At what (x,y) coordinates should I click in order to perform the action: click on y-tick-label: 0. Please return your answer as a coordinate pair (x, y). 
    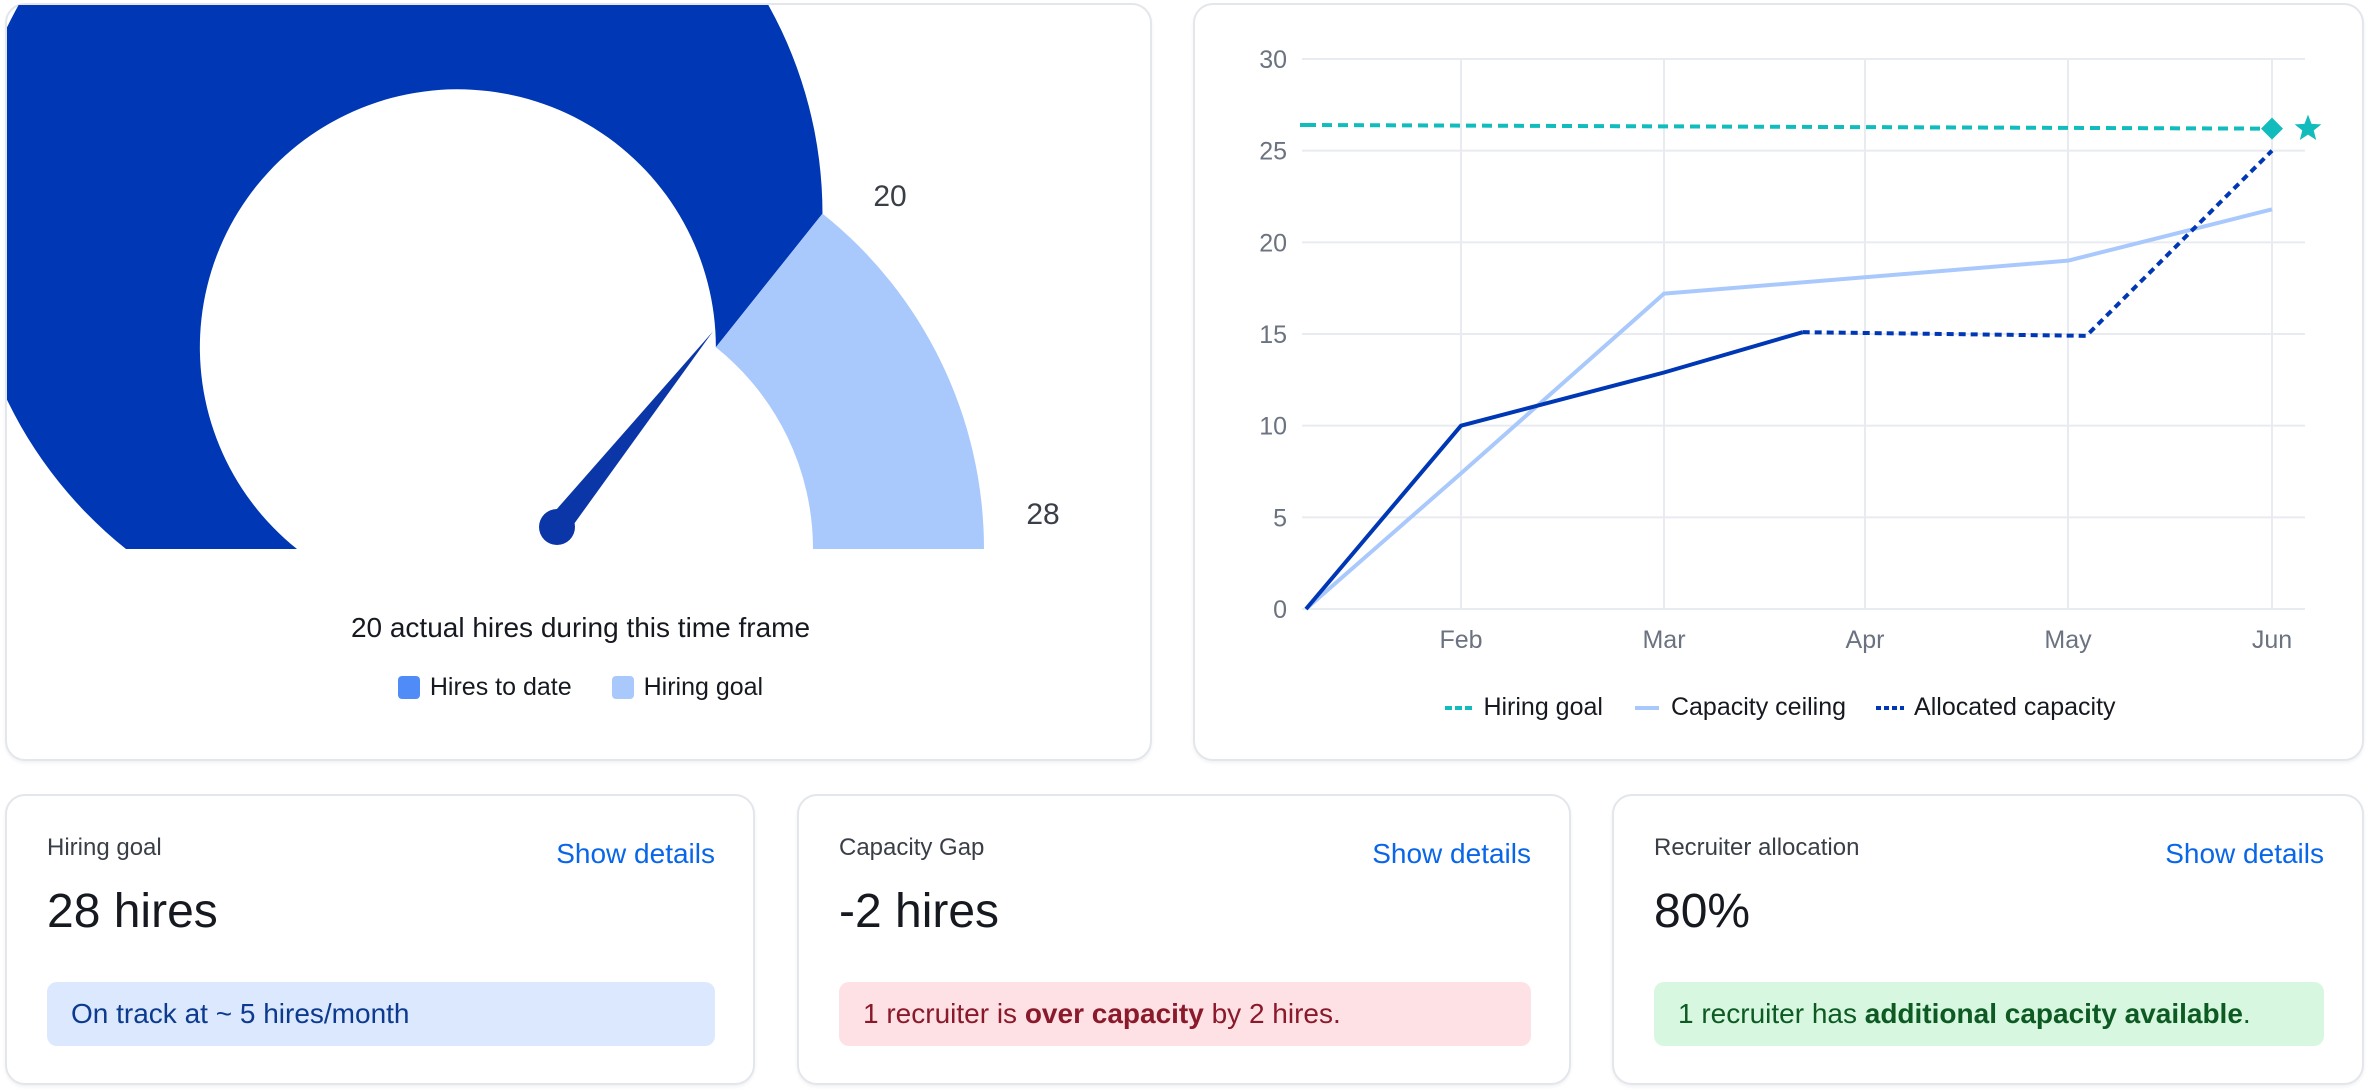
    Looking at the image, I should click on (1280, 610).